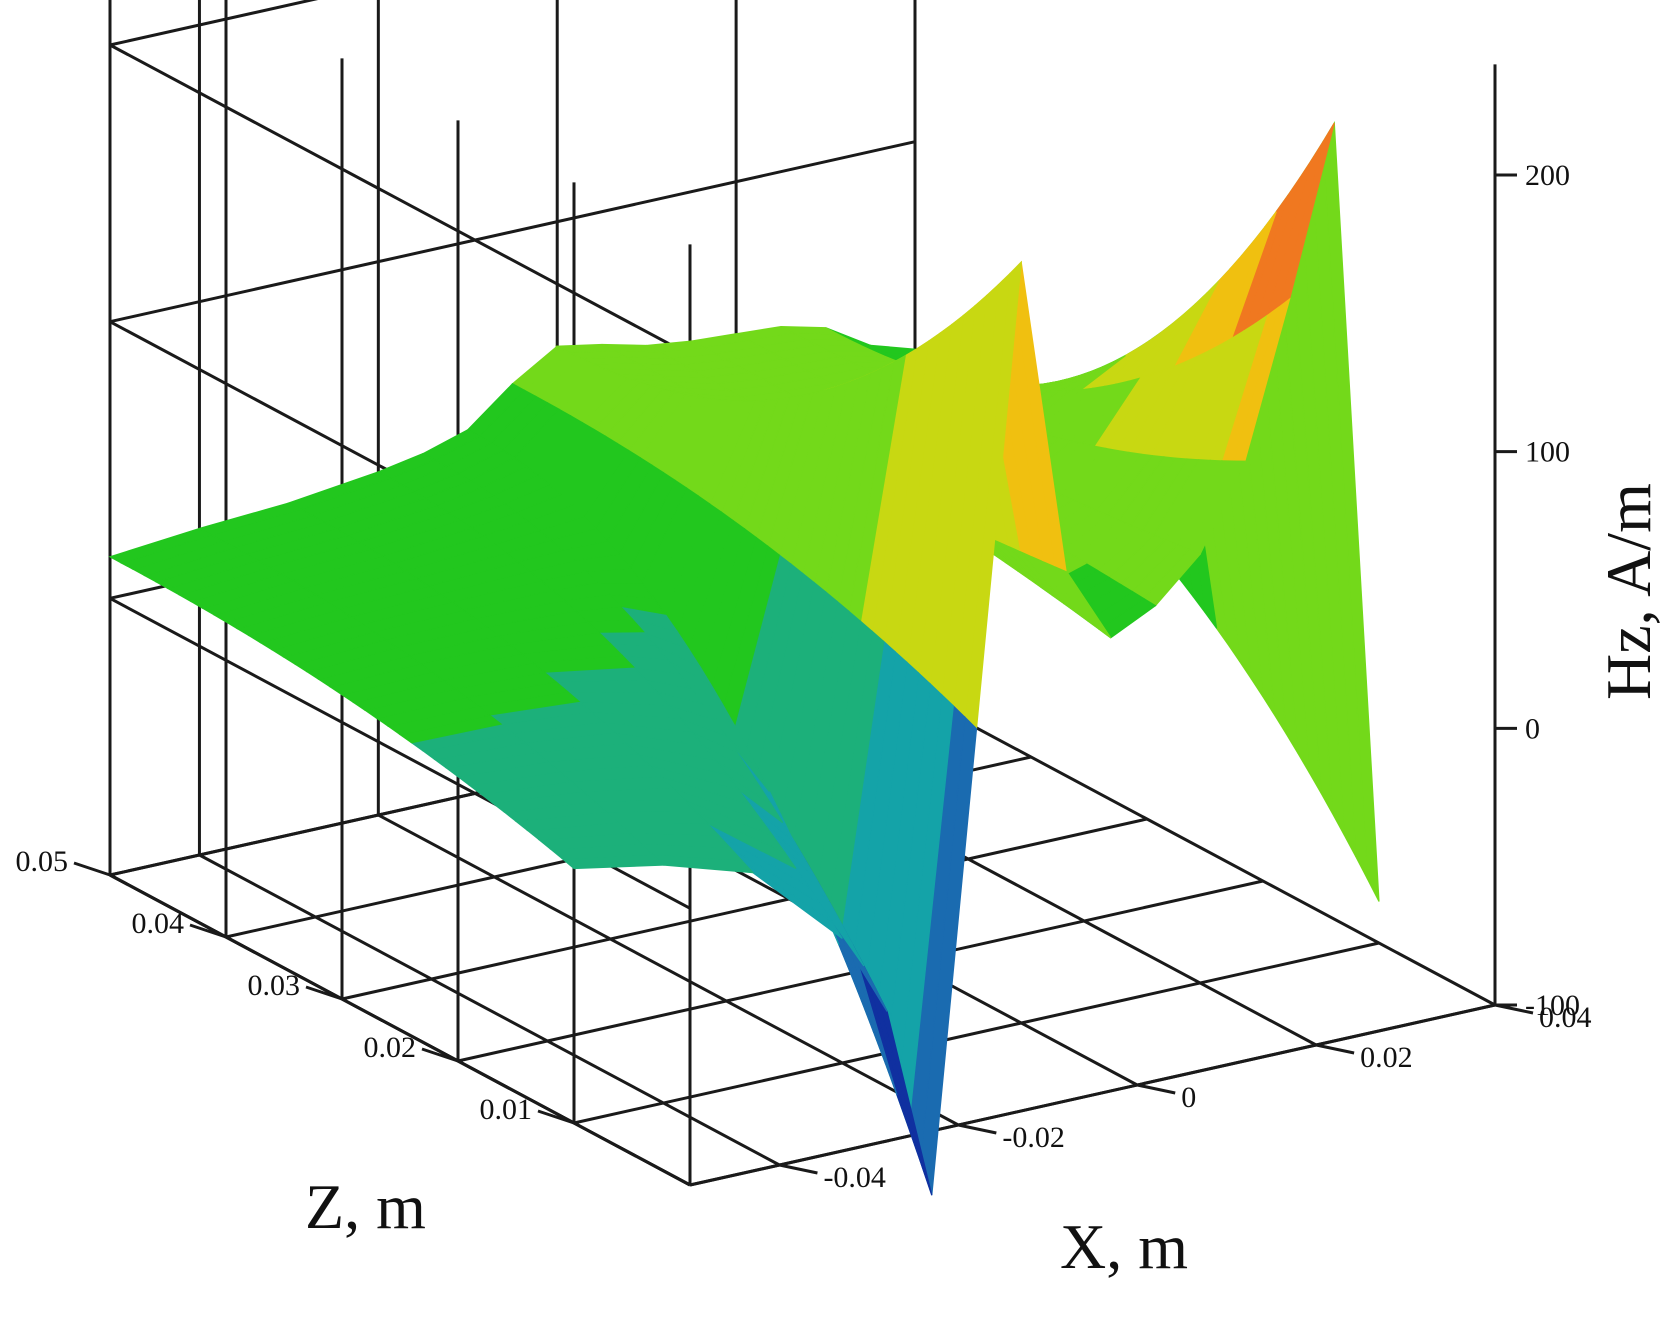 The image size is (1679, 1318). Describe the element at coordinates (158, 923) in the screenshot. I see `y-tick-label: 0.04` at that location.